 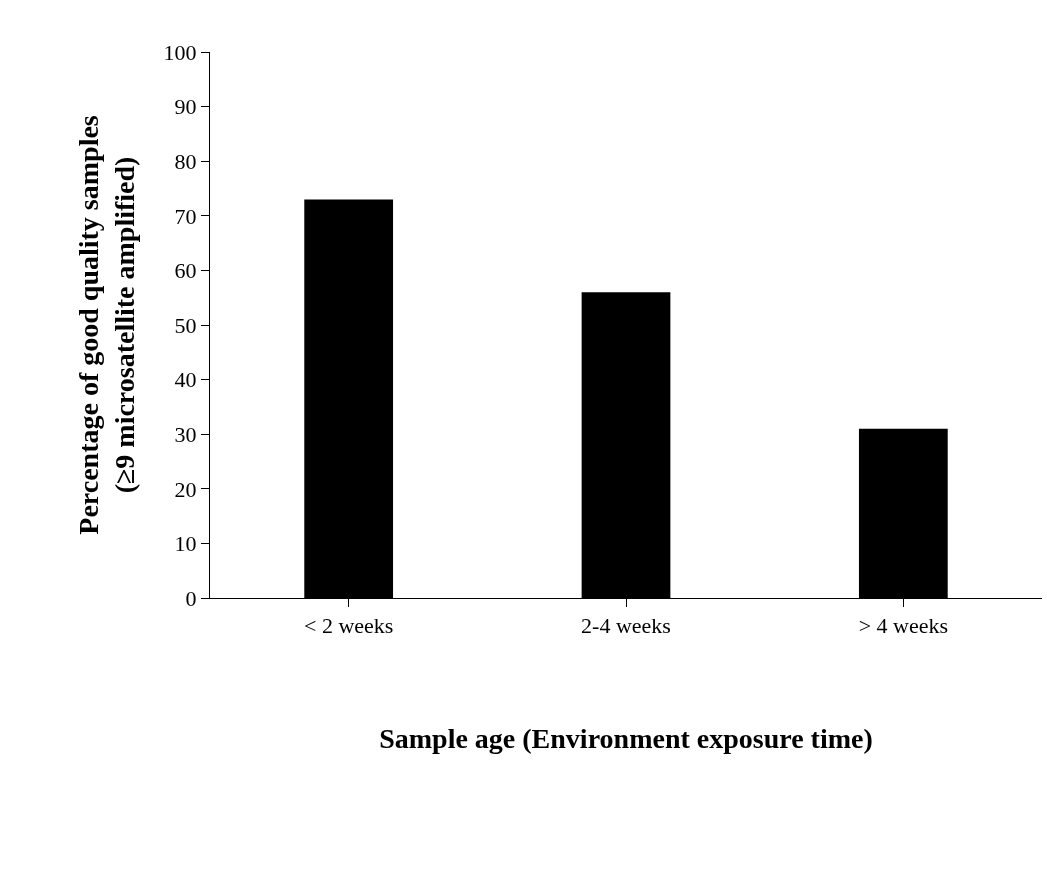 I want to click on y-tick-label: 50, so click(x=185, y=325).